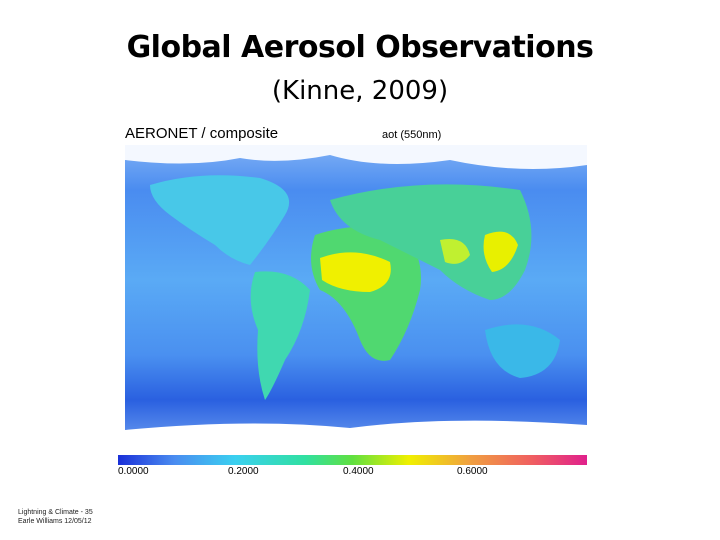  What do you see at coordinates (431, 242) in the screenshot?
I see `eurasia` at bounding box center [431, 242].